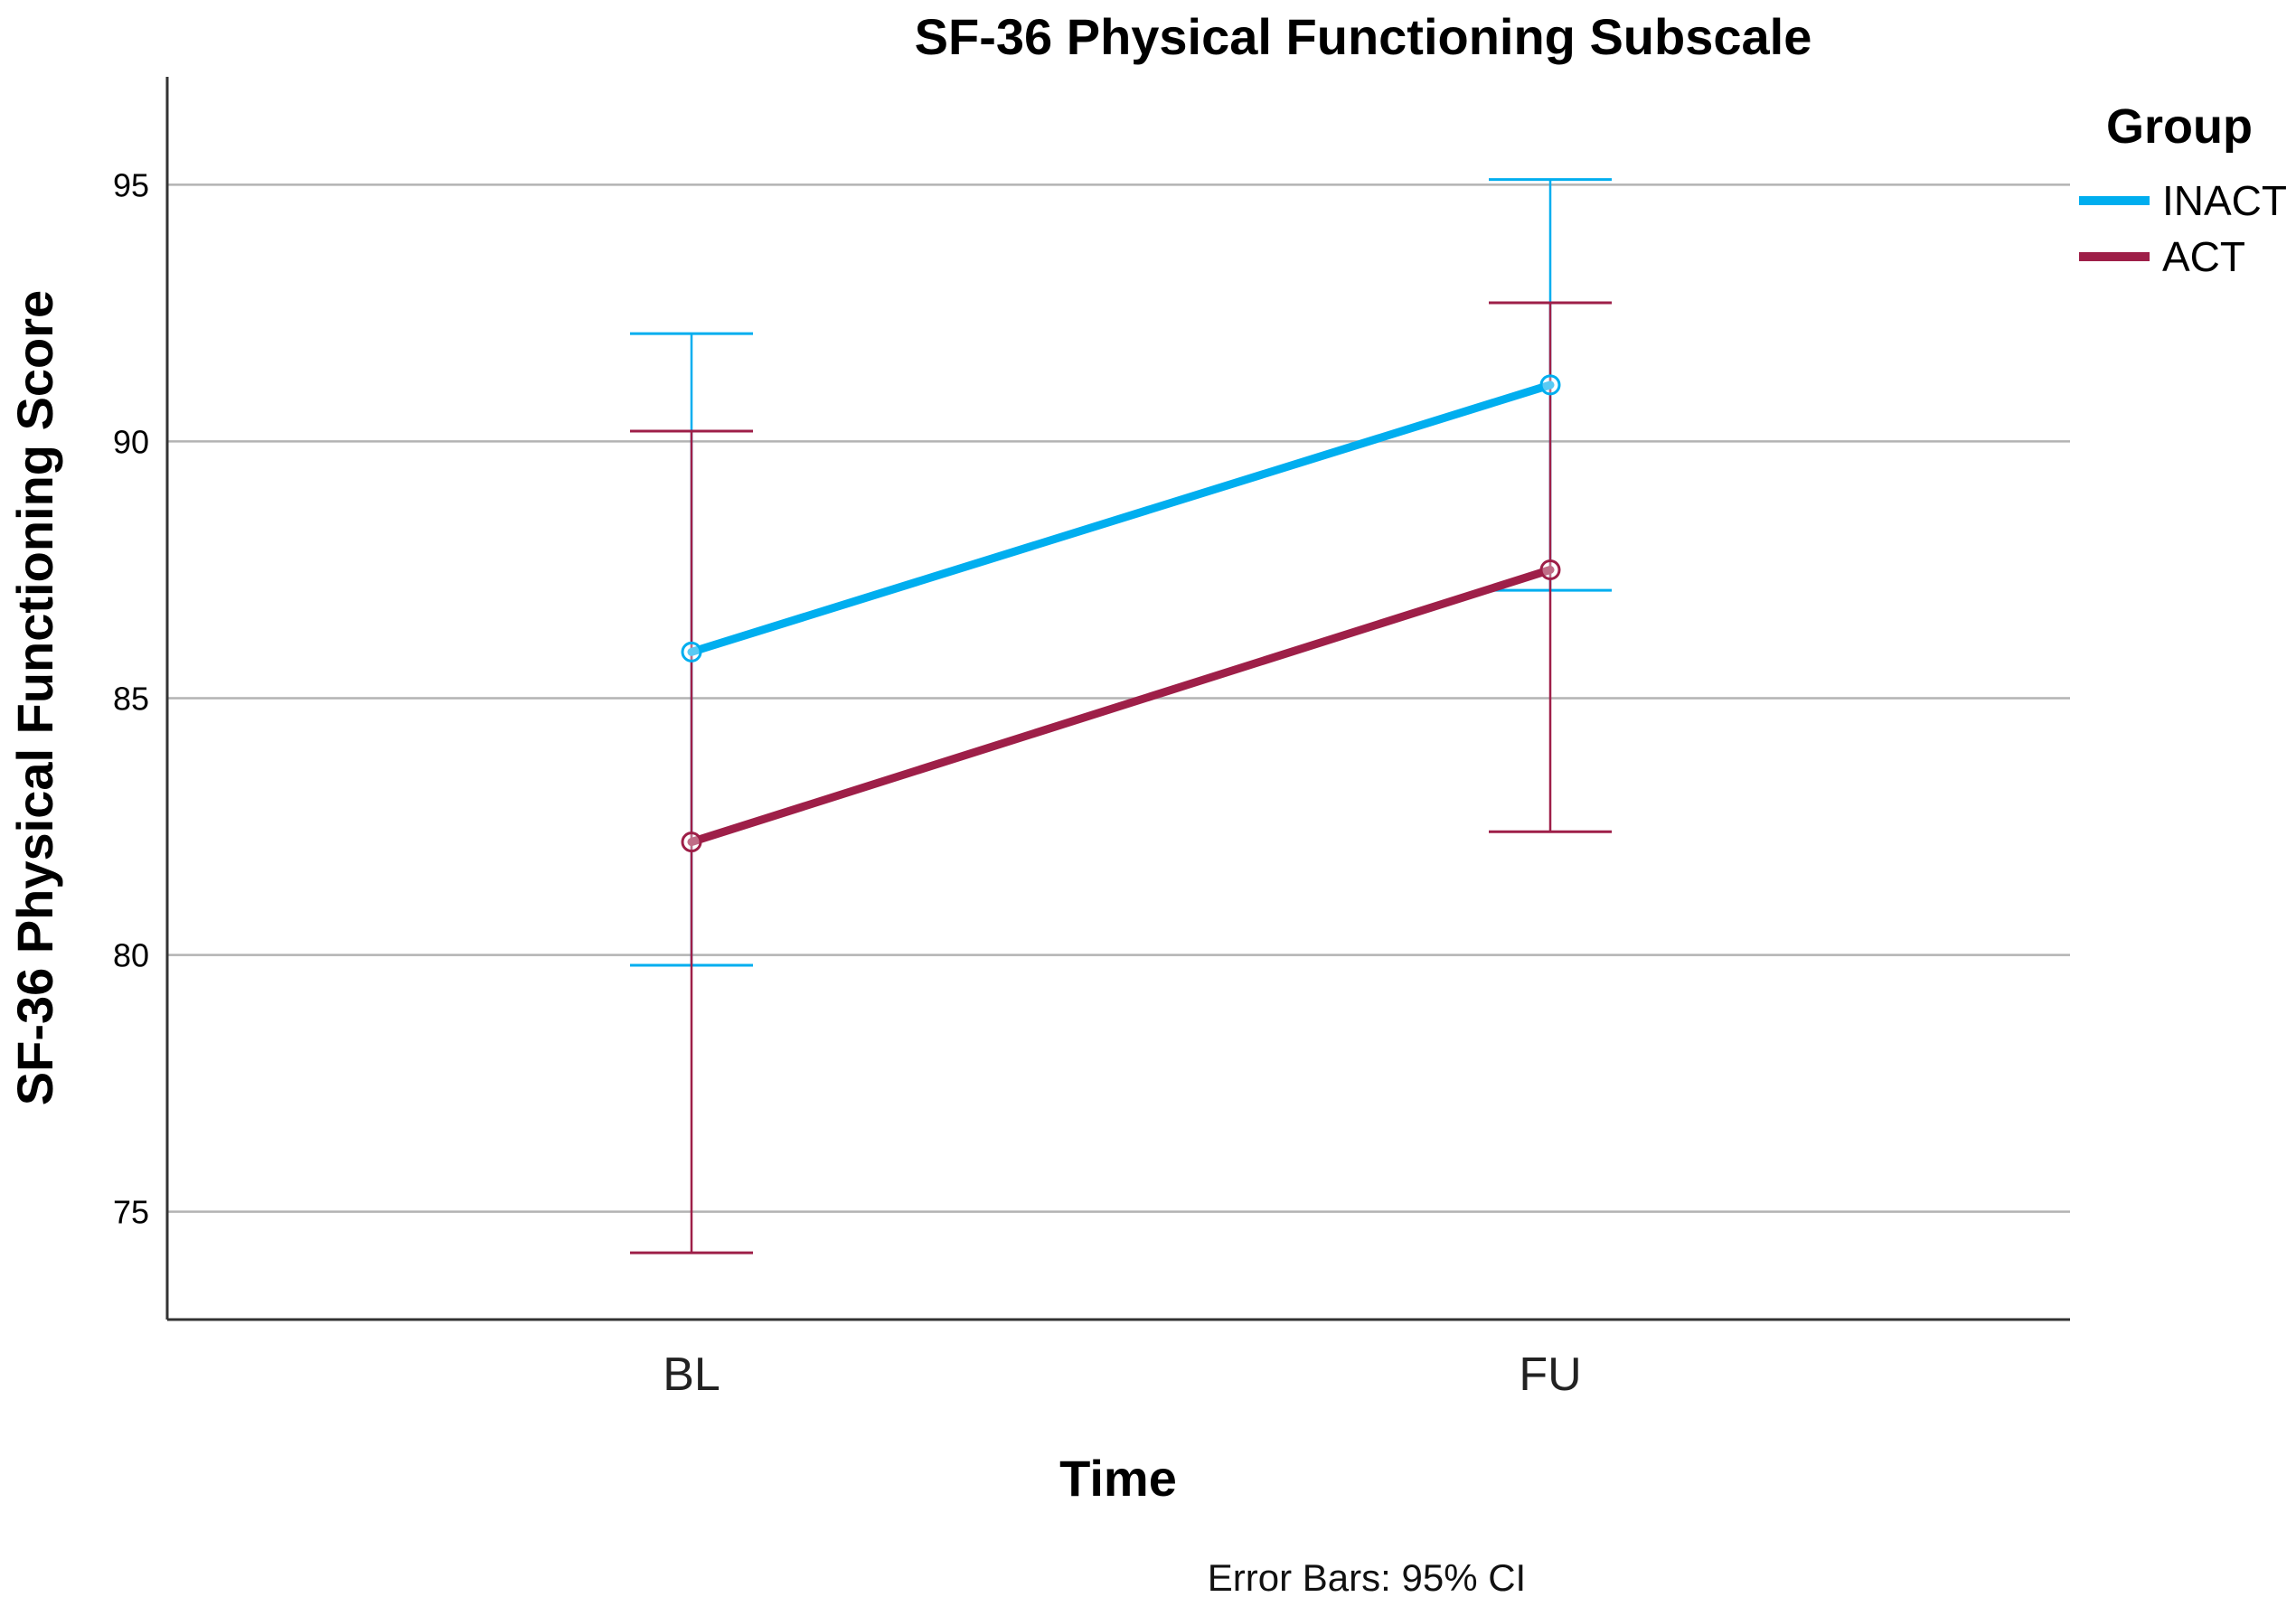 The height and width of the screenshot is (1616, 2296). What do you see at coordinates (2203, 257) in the screenshot?
I see `legend-label-act: ACT` at bounding box center [2203, 257].